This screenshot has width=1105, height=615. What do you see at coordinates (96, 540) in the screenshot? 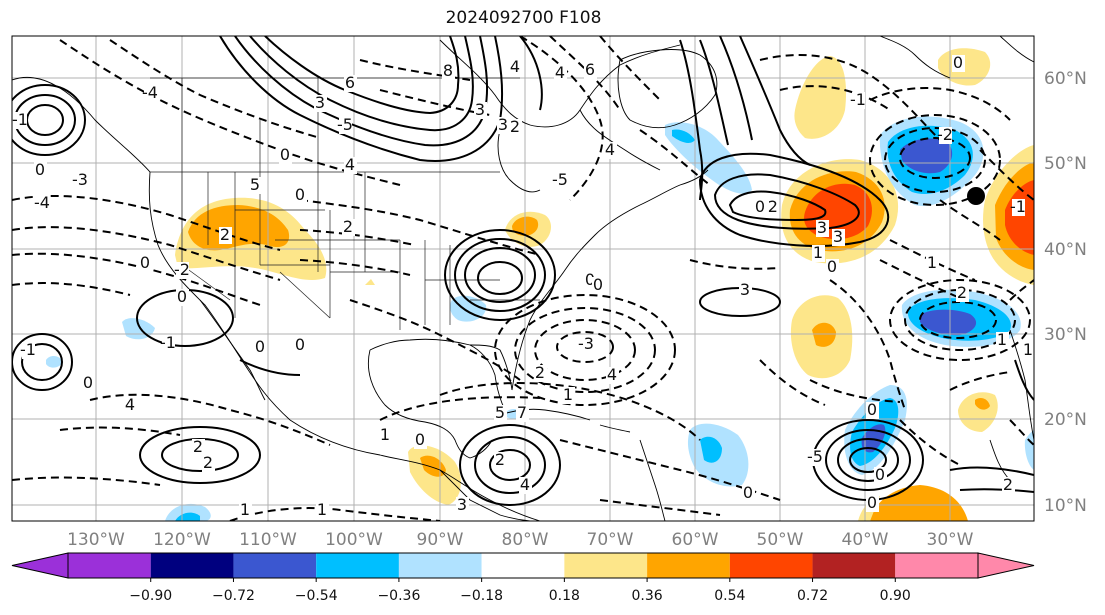
I see `lon-label: 130°W` at bounding box center [96, 540].